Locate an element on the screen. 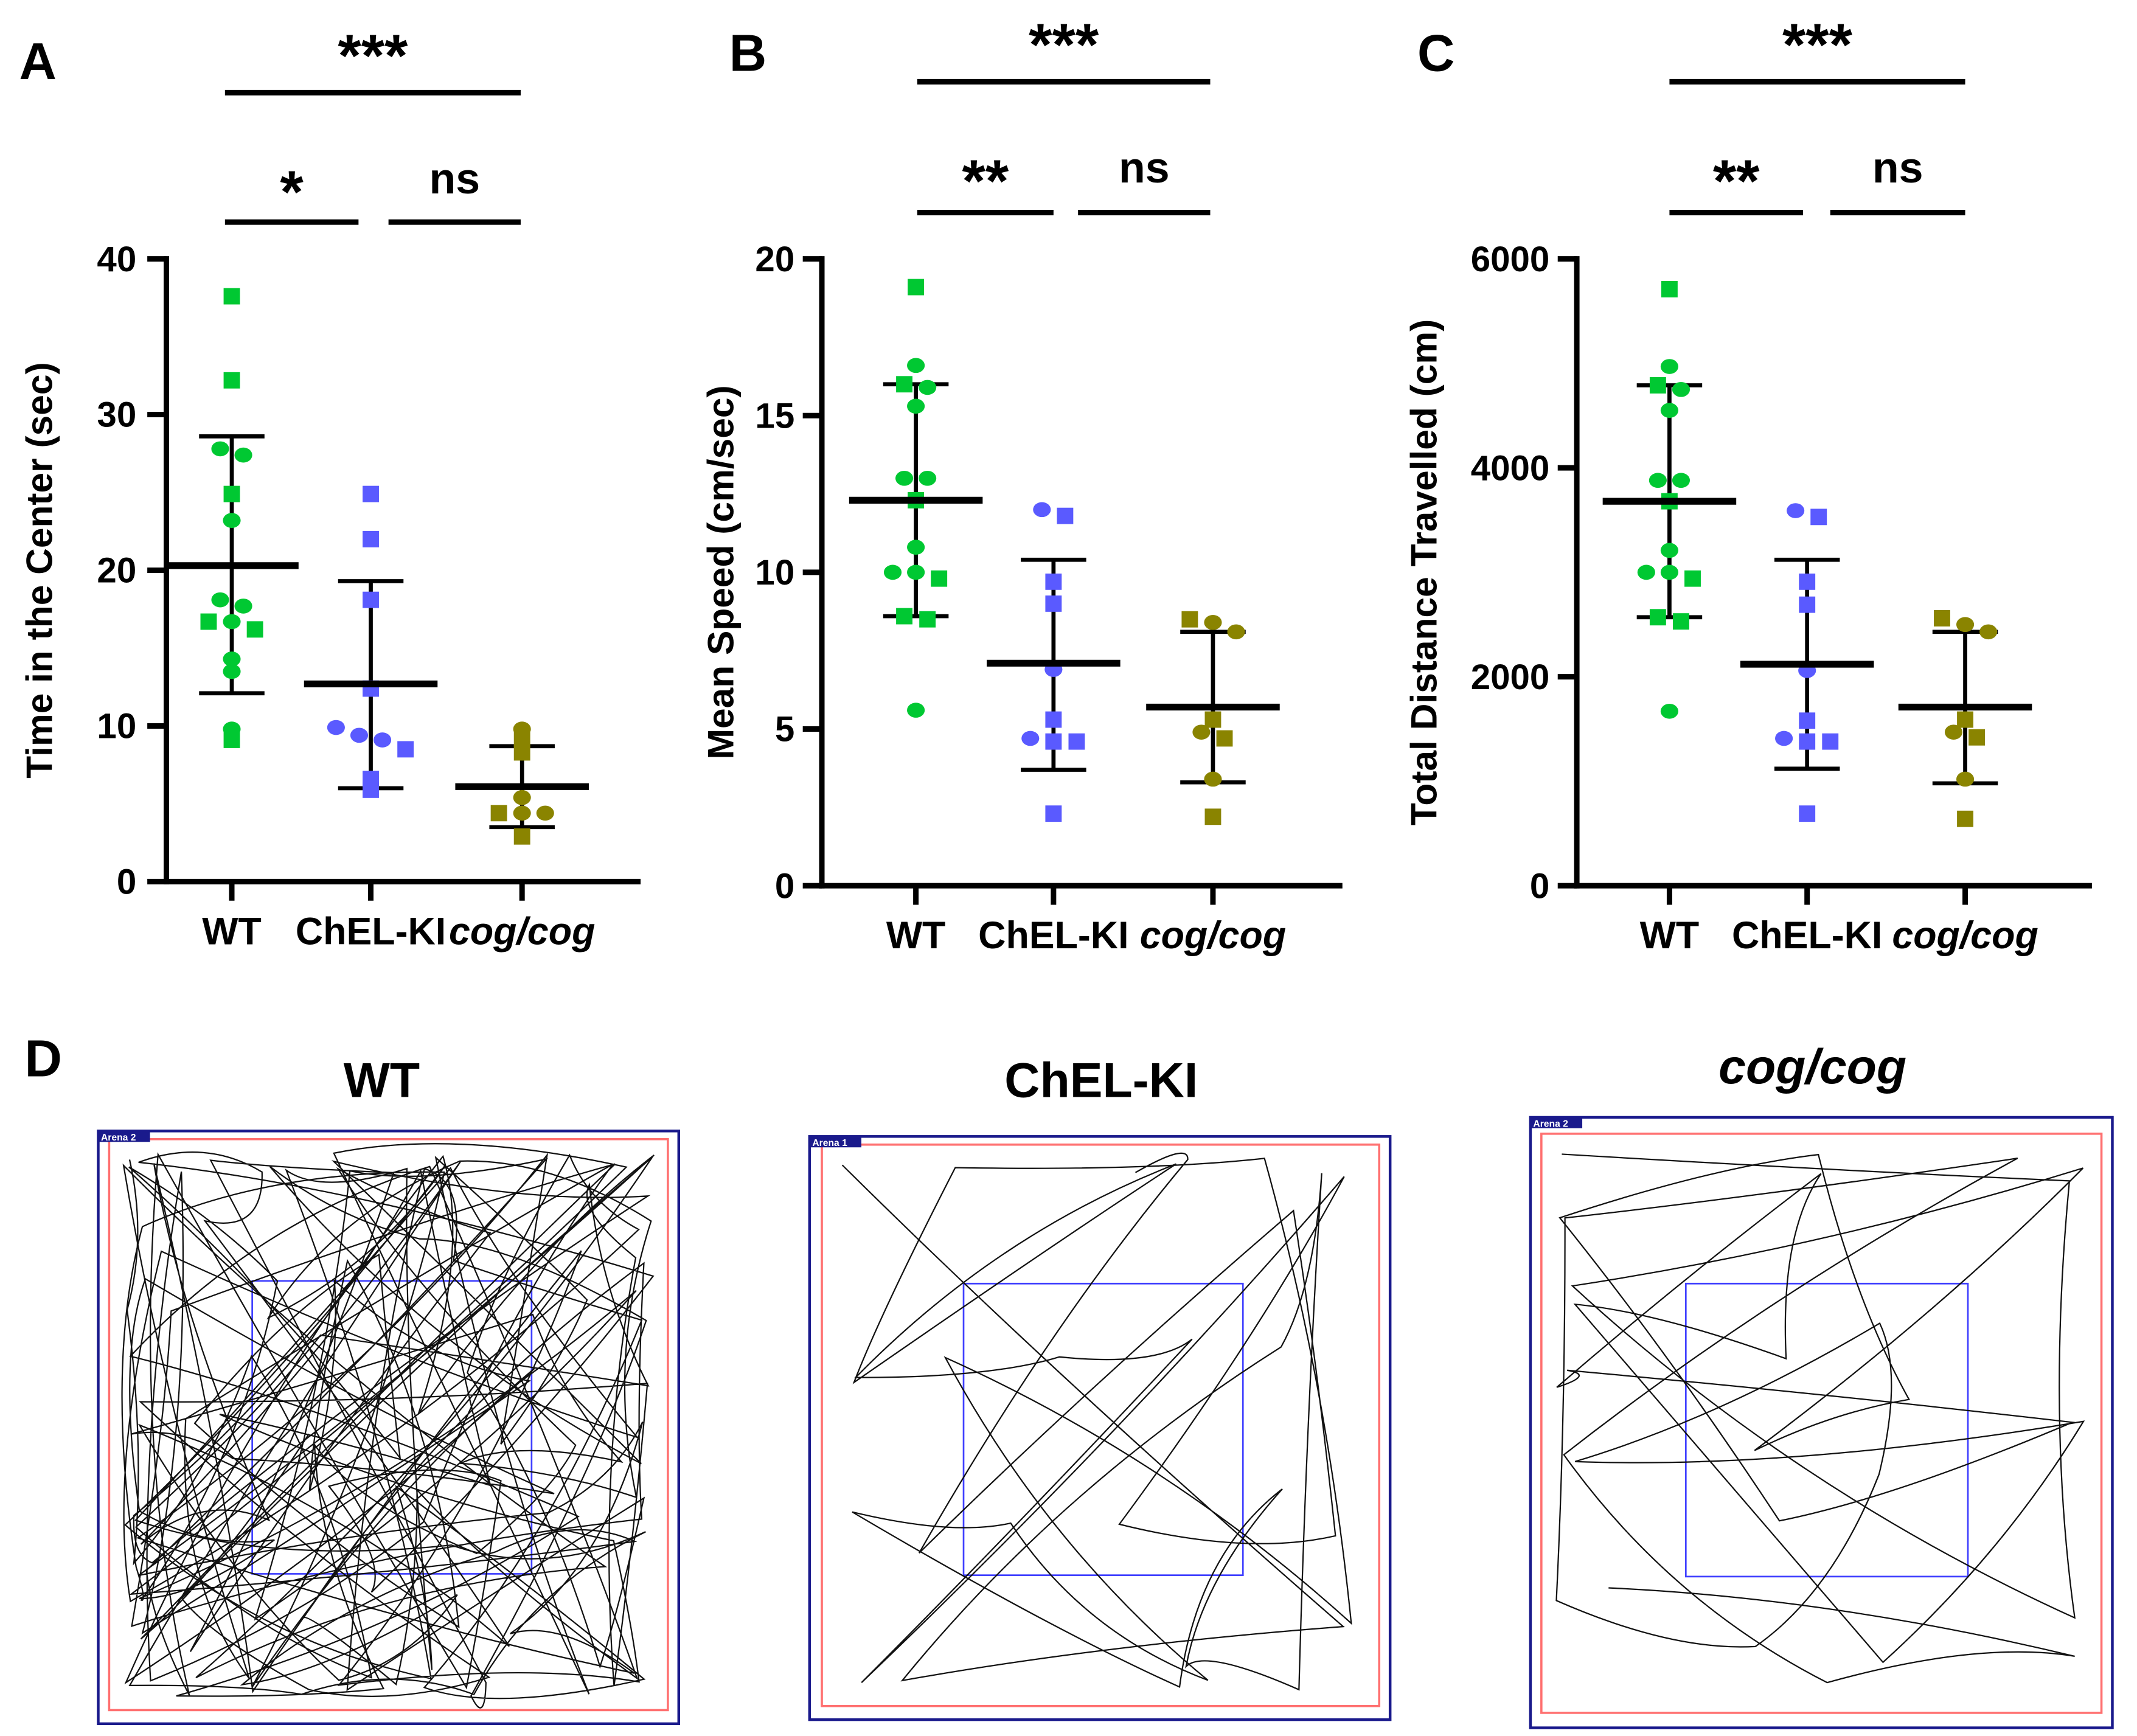  y-tick-label: 40 is located at coordinates (116, 259).